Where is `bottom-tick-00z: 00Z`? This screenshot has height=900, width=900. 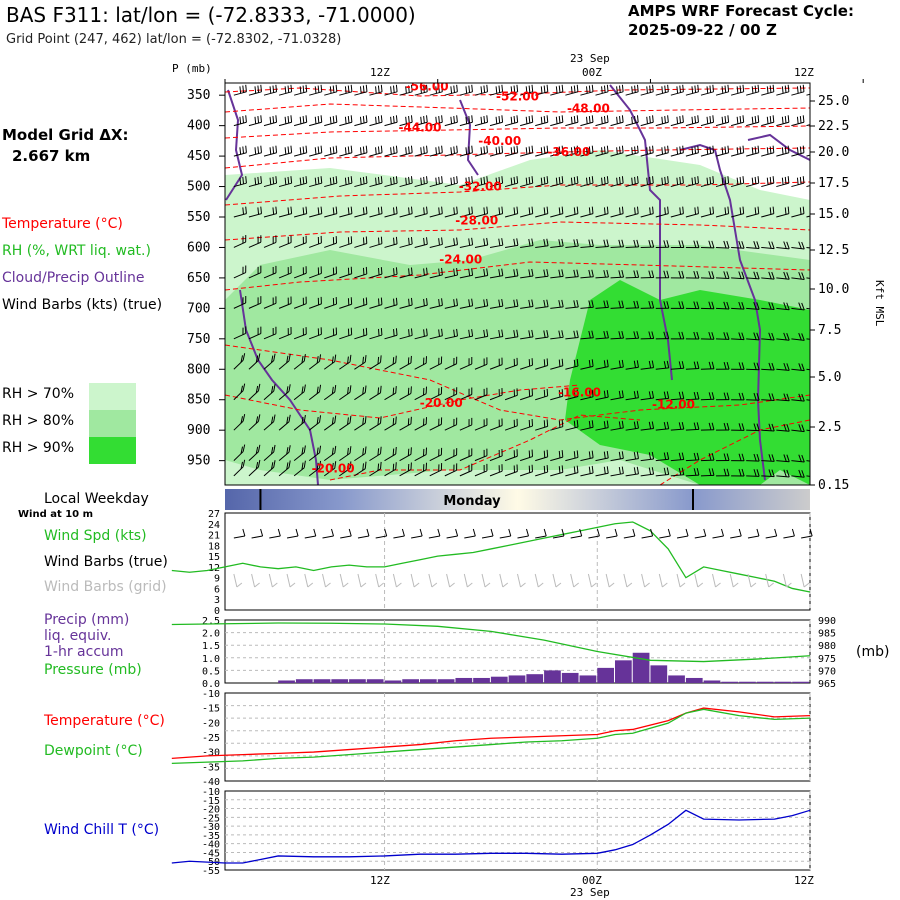
bottom-tick-00z: 00Z is located at coordinates (592, 880).